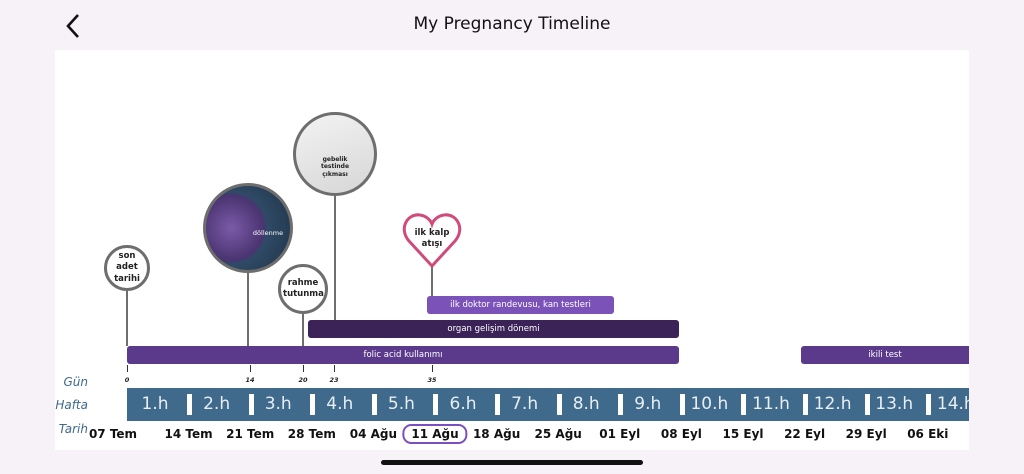 The width and height of the screenshot is (1024, 474). I want to click on page-title: My Pregnancy Timeline, so click(512, 24).